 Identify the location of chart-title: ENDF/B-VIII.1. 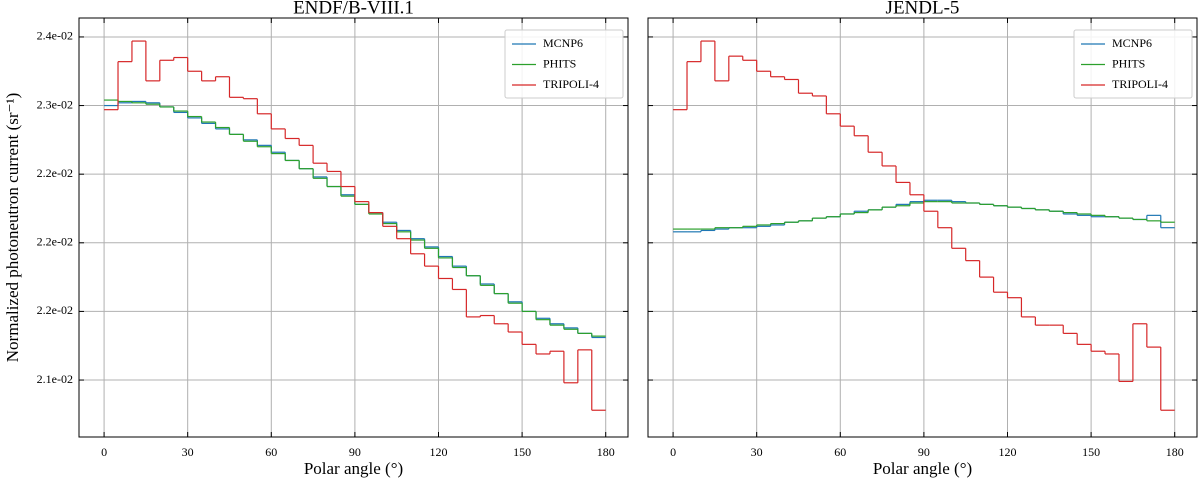
(353, 9).